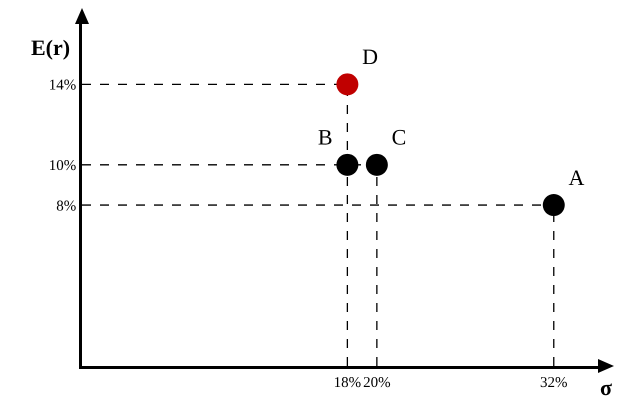 The height and width of the screenshot is (410, 638). Describe the element at coordinates (576, 177) in the screenshot. I see `series-label: A` at that location.